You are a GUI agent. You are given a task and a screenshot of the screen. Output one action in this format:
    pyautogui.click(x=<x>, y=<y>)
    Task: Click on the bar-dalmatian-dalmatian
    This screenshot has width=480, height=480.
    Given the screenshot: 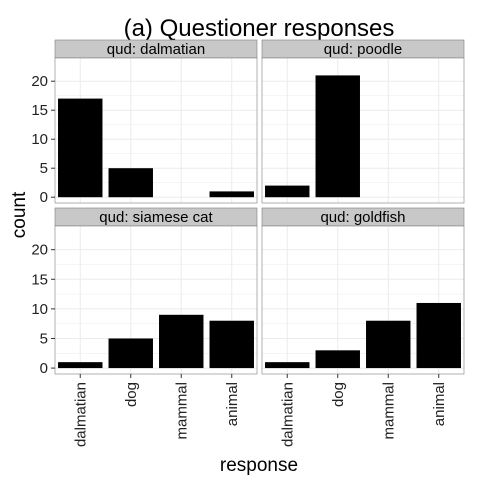 What is the action you would take?
    pyautogui.click(x=80, y=148)
    